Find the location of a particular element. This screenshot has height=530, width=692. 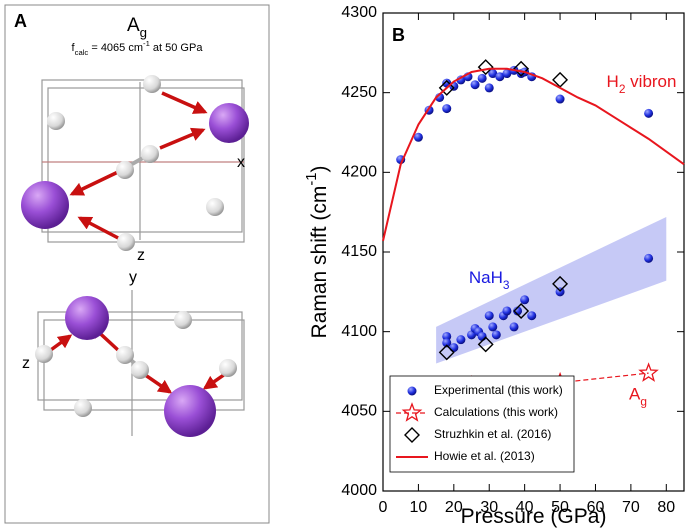

x-tick-label: 50 is located at coordinates (560, 507).